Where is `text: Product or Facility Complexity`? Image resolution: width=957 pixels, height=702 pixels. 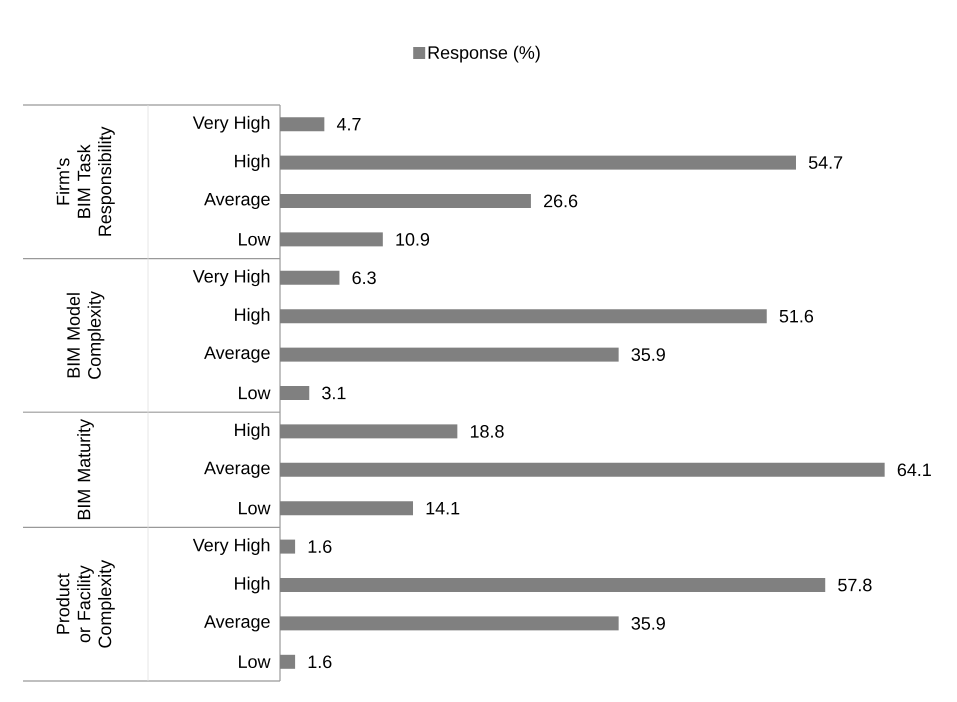 text: Product or Facility Complexity is located at coordinates (85, 604).